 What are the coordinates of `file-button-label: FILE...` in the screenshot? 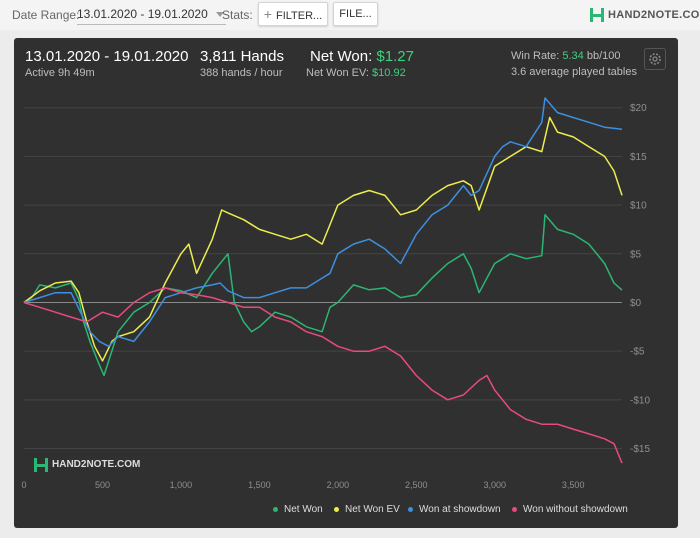 It's located at (355, 14).